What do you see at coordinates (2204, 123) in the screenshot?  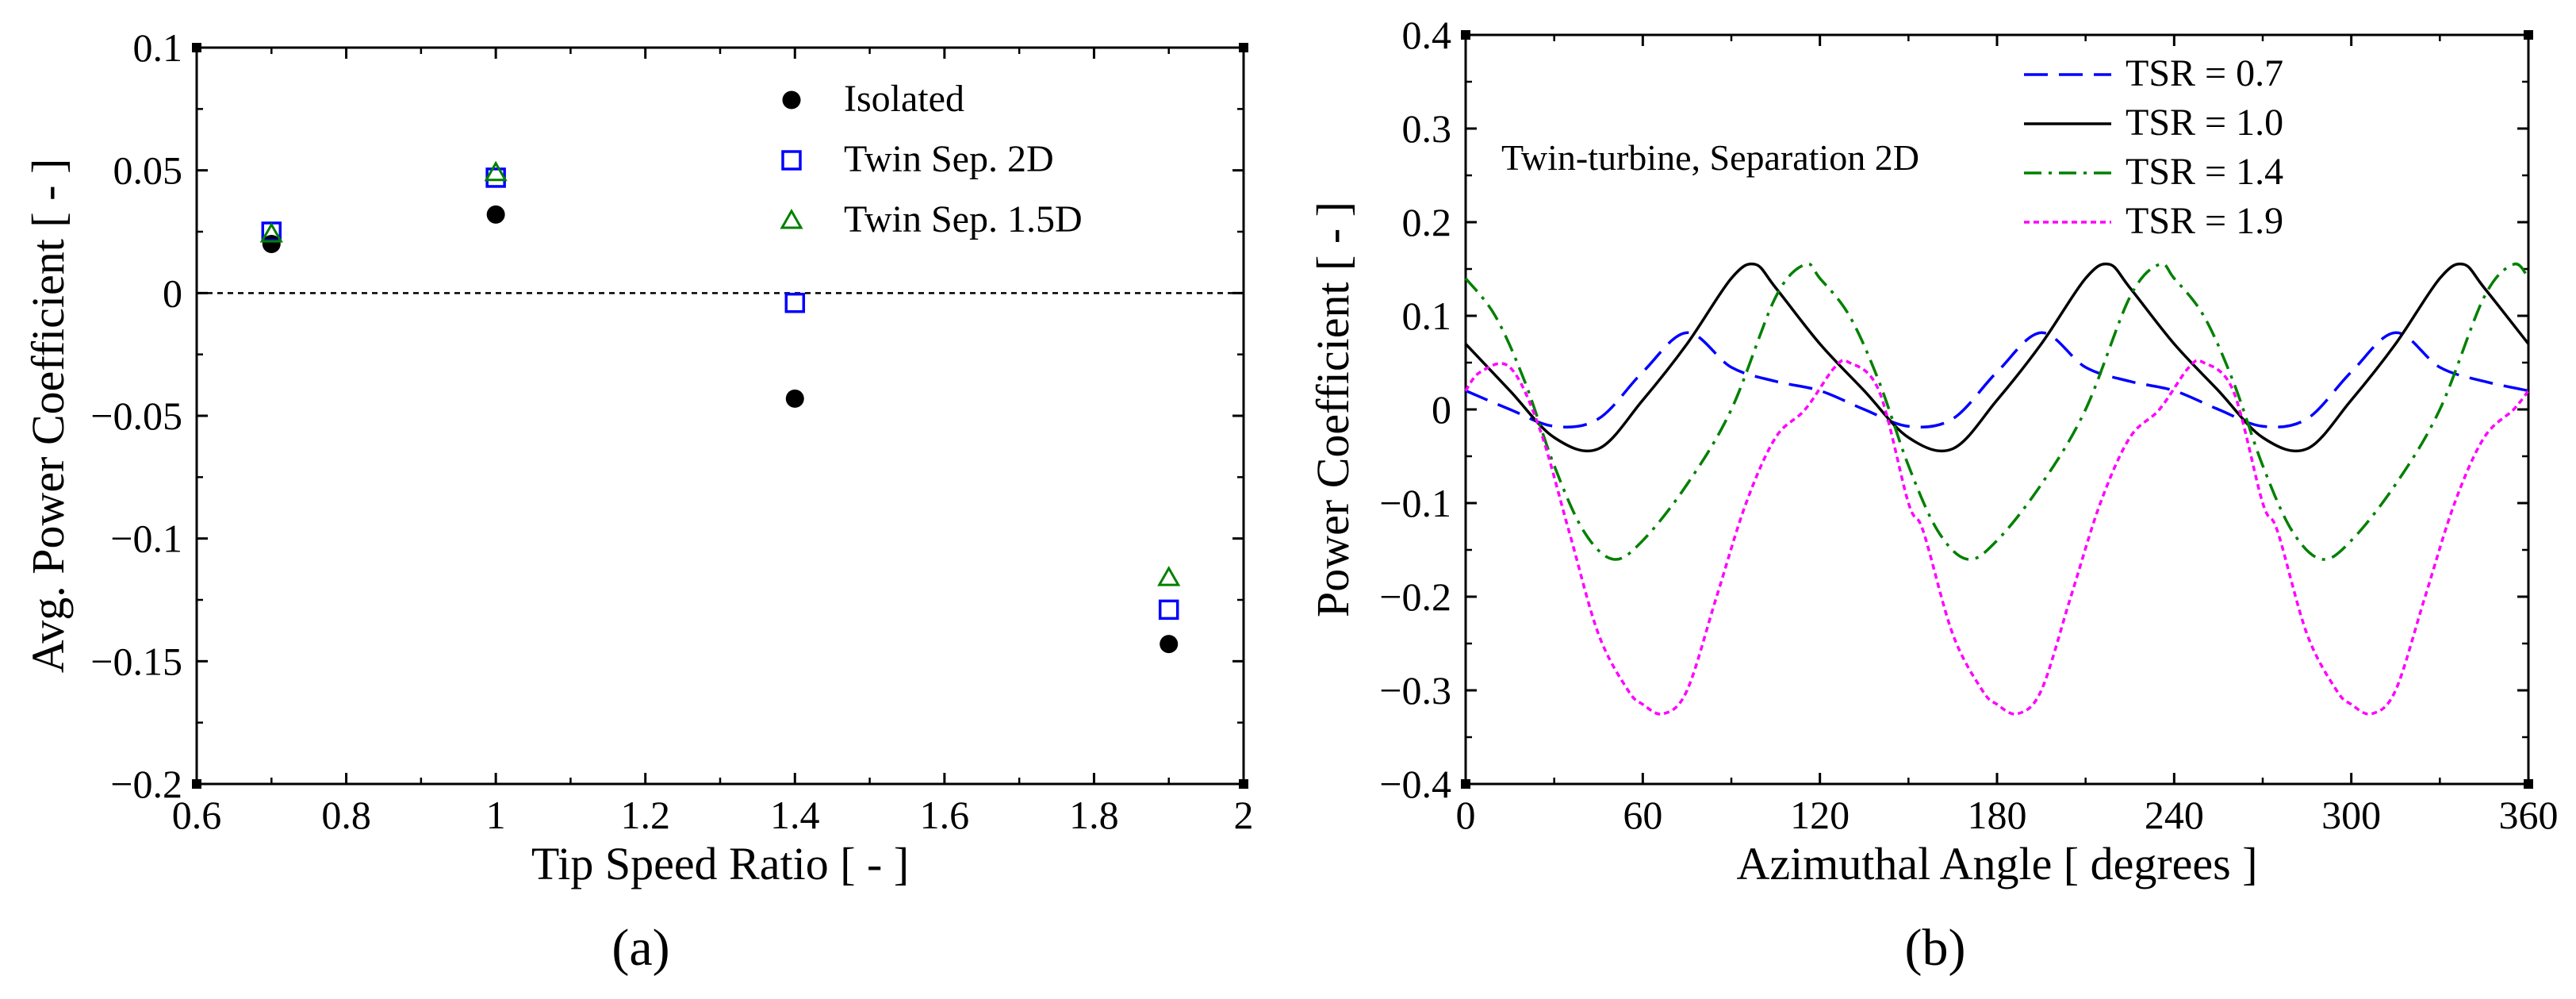 I see `legend-label: TSR = 1.0` at bounding box center [2204, 123].